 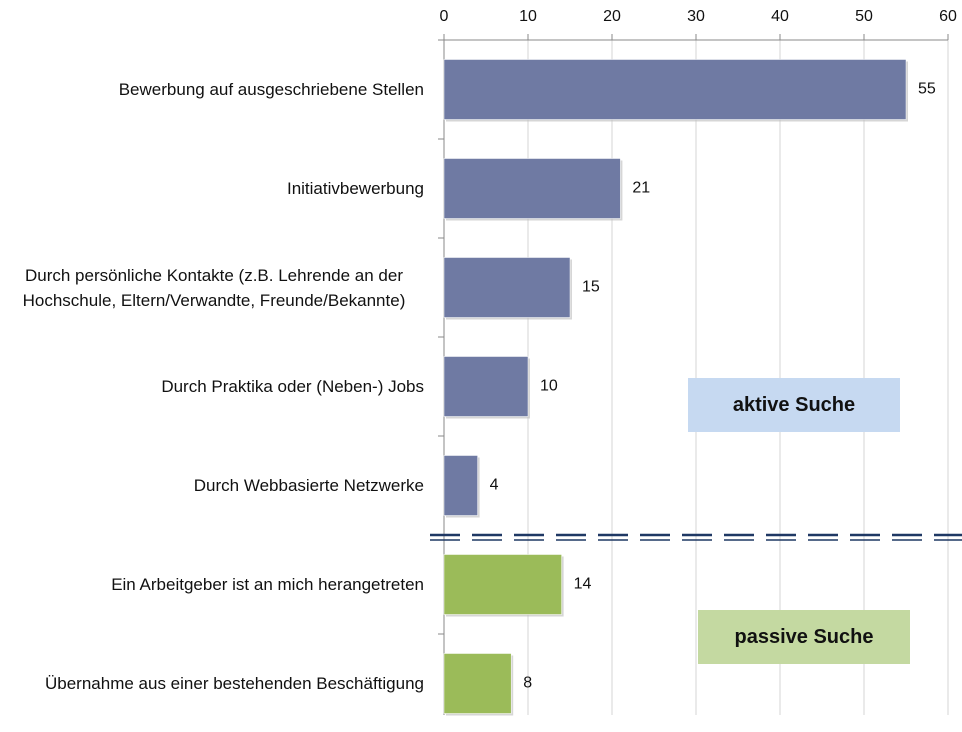 I want to click on annotation-text: aktive Suche, so click(x=794, y=404).